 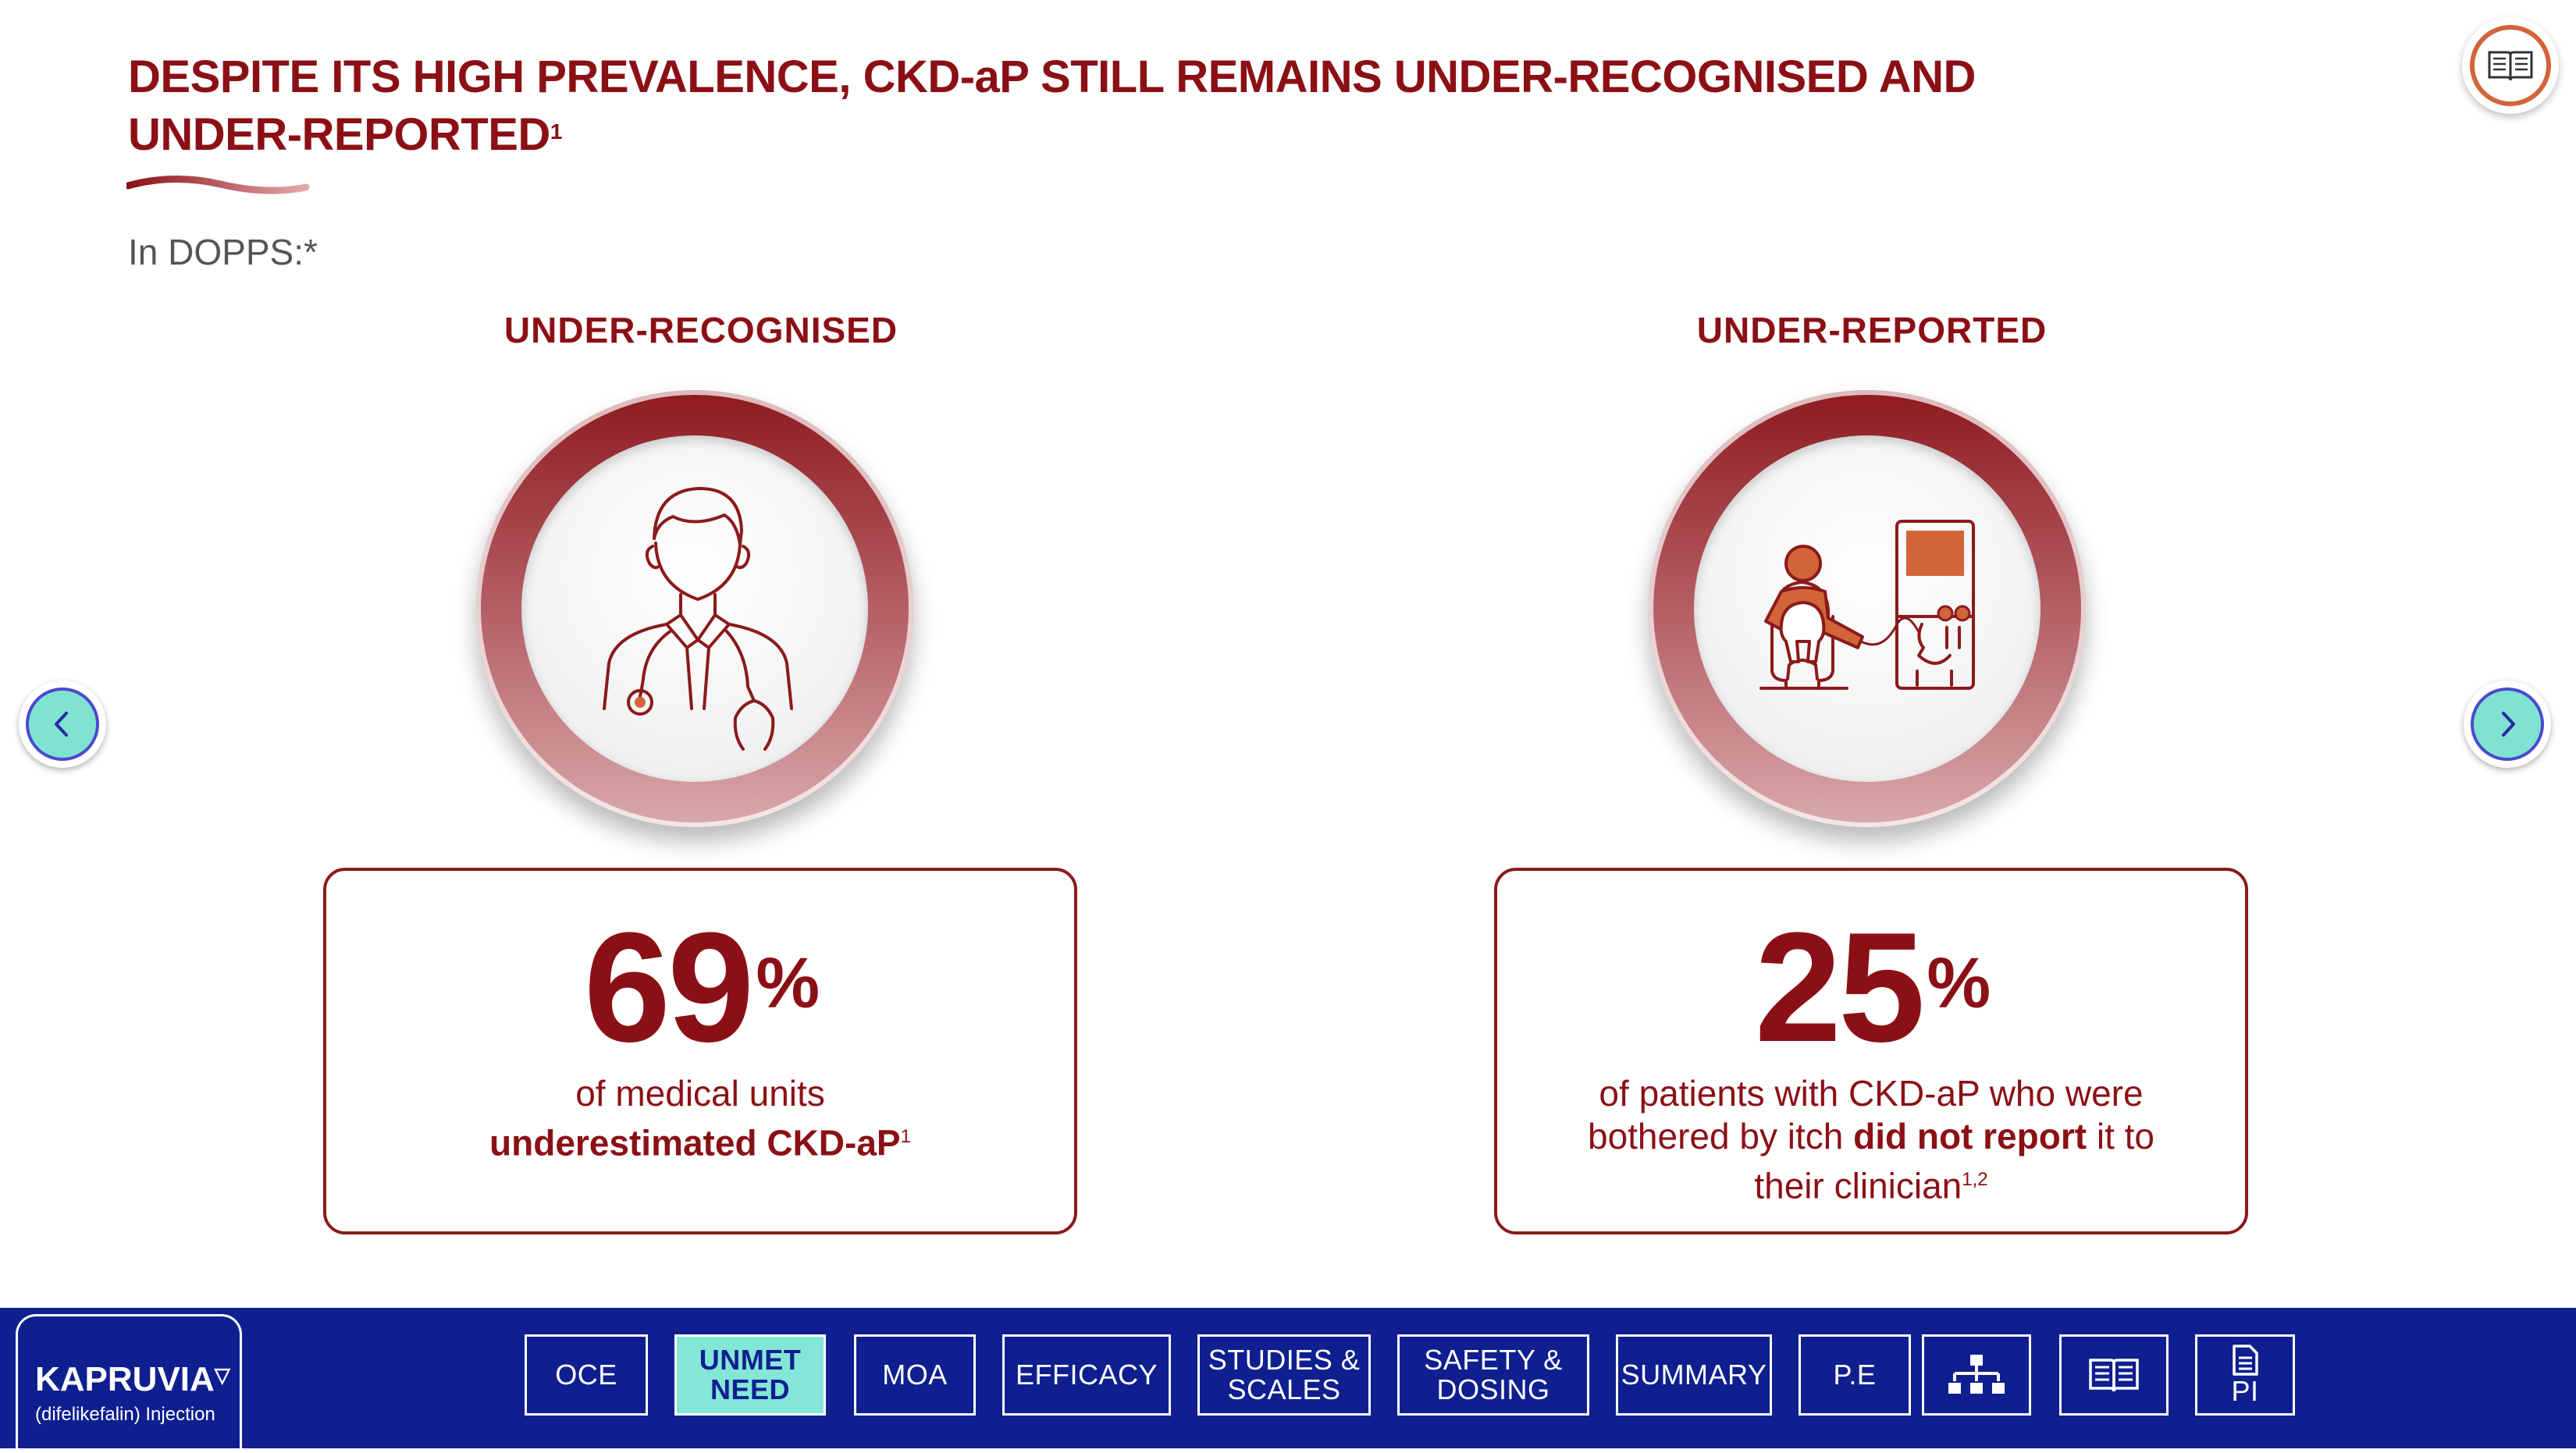 What do you see at coordinates (2120, 1136) in the screenshot?
I see `desc-text: it to` at bounding box center [2120, 1136].